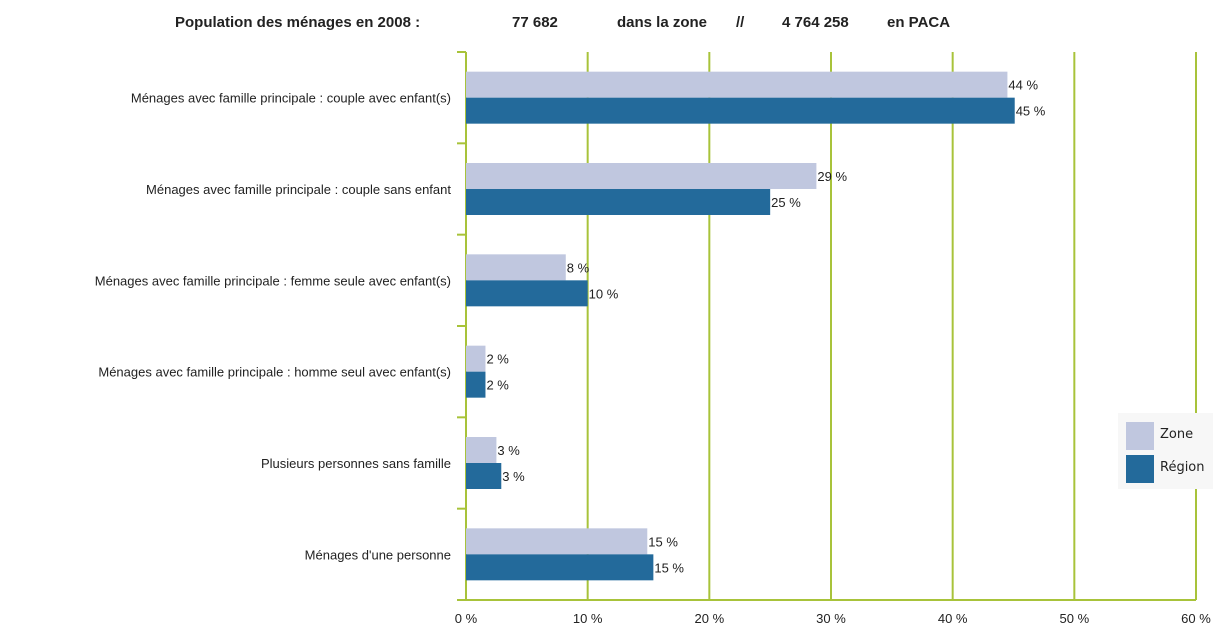 The width and height of the screenshot is (1213, 627). I want to click on x-tick-label: 20 %, so click(710, 618).